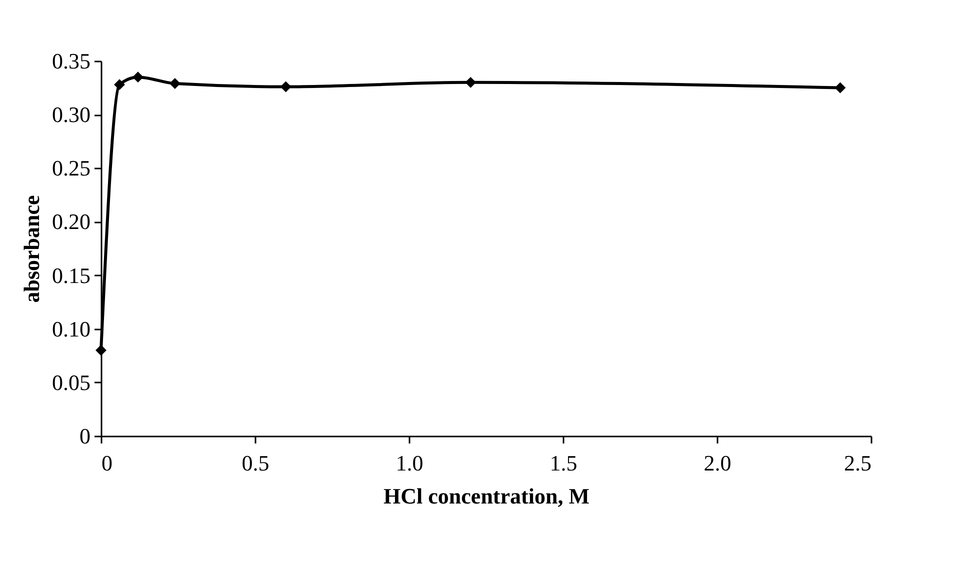 The height and width of the screenshot is (576, 965). Describe the element at coordinates (718, 463) in the screenshot. I see `x-tick-label: 2.0` at that location.